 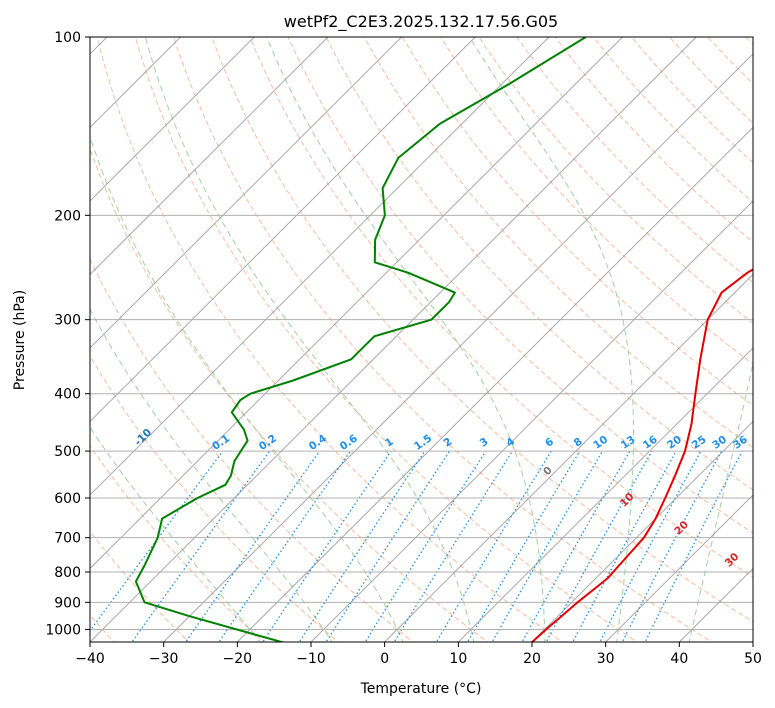 I want to click on moist-adiabat-label: 40, so click(x=773, y=594).